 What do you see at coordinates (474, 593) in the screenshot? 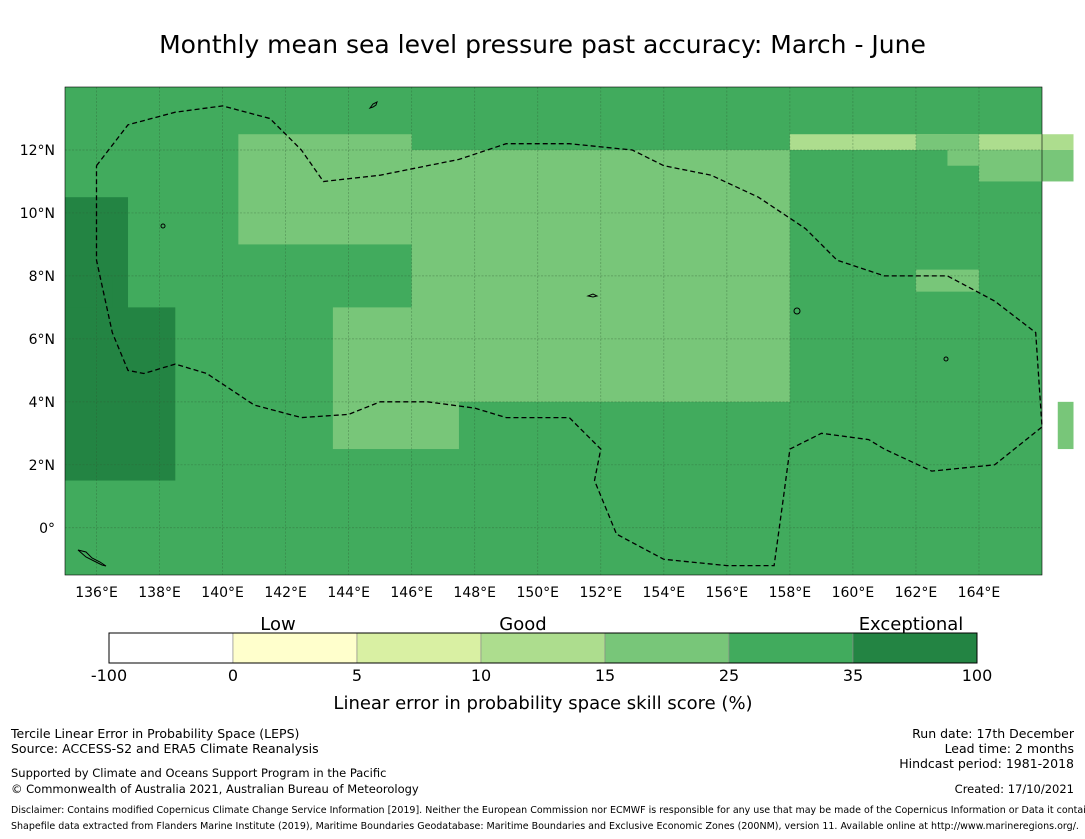
I see `x-tick-label: 148°E` at bounding box center [474, 593].